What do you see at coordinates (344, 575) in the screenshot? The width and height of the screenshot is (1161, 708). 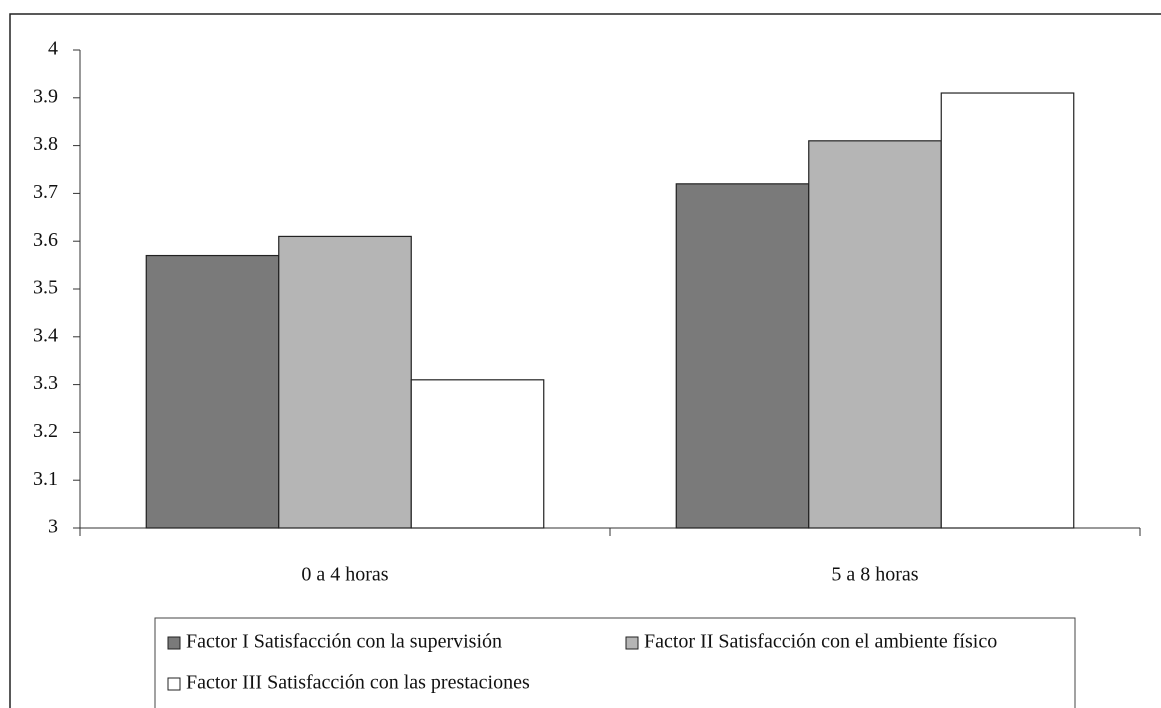 I see `x-tick-label: 0 a 4 horas` at bounding box center [344, 575].